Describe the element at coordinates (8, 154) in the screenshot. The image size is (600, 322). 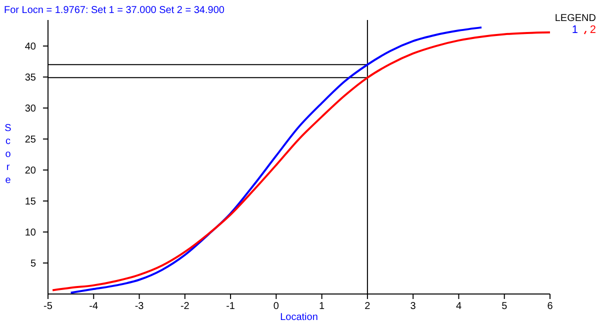
I see `y-axis-title: Score` at that location.